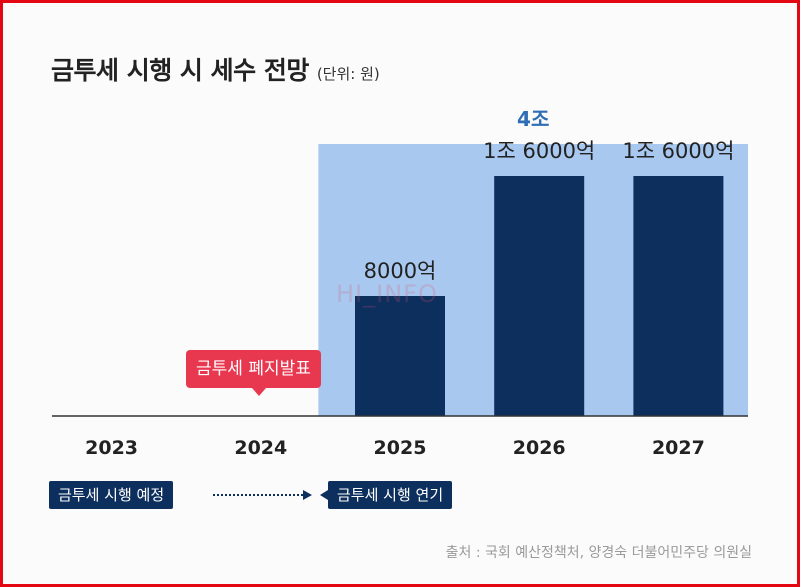 This screenshot has height=587, width=800. I want to click on unit-note: (단위: 원), so click(348, 74).